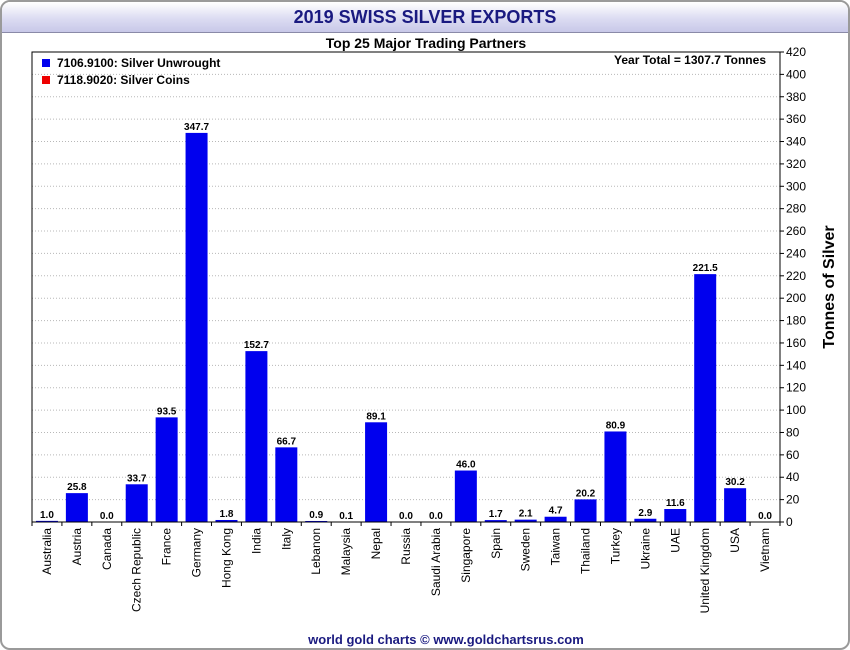 The height and width of the screenshot is (650, 850). What do you see at coordinates (796, 388) in the screenshot?
I see `y-tick-label: 120` at bounding box center [796, 388].